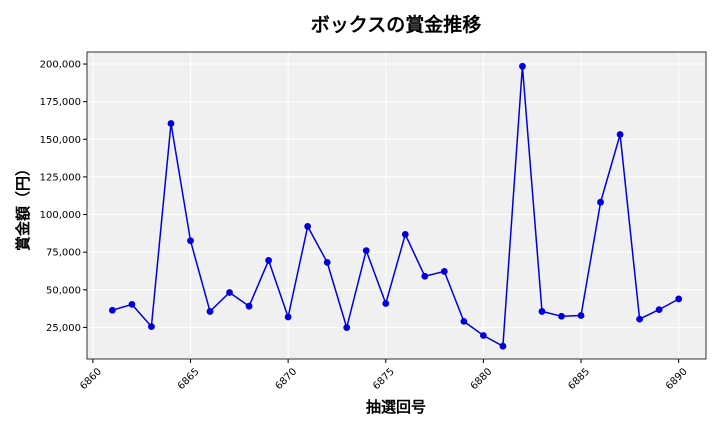  I want to click on x-tick-label: 6875, so click(384, 379).